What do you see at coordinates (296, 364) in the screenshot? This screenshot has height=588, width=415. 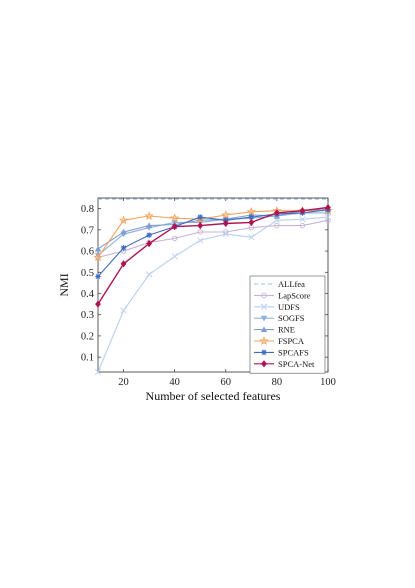 I see `legend-label-spca-net: SPCA-Net` at bounding box center [296, 364].